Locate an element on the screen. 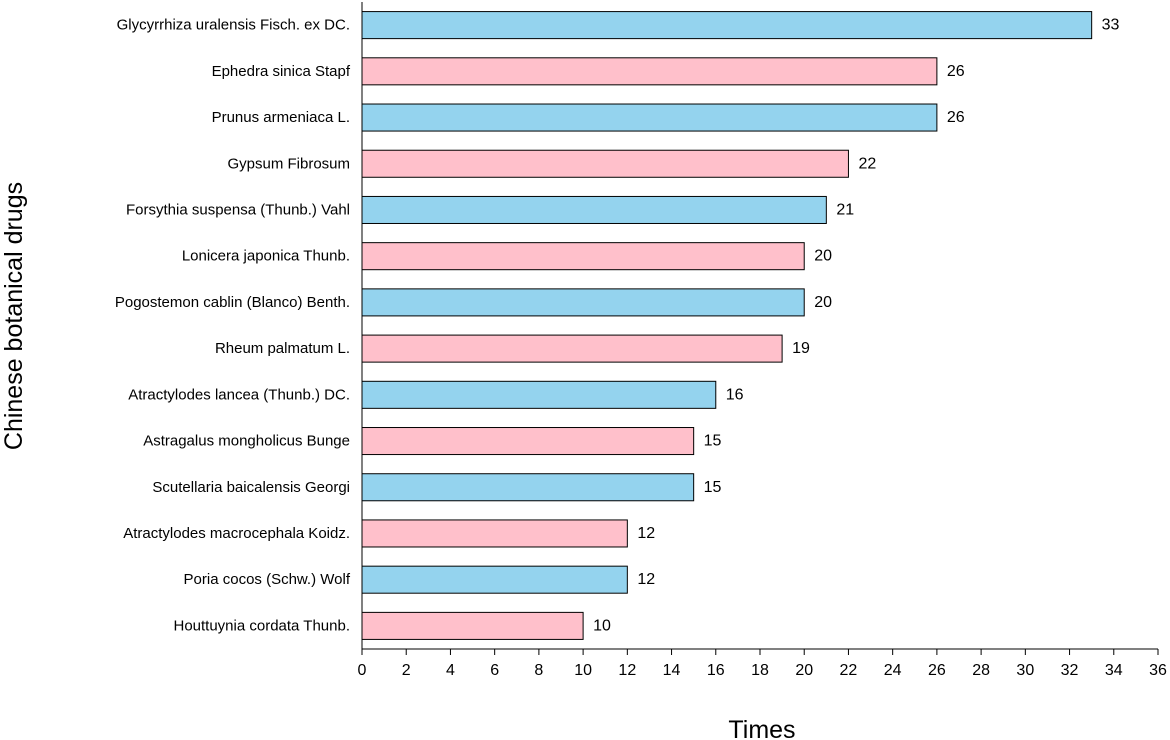  y-axis-title: Chinese botanical drugs is located at coordinates (14, 316).